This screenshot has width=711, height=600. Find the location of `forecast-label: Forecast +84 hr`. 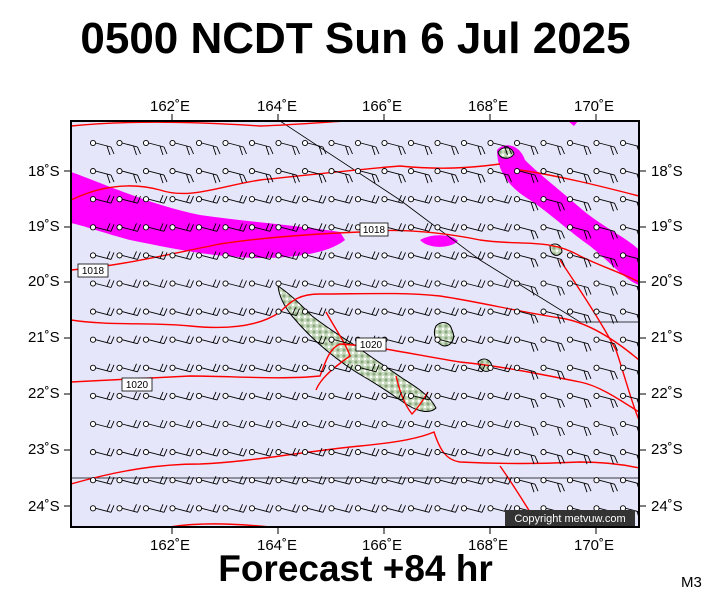

forecast-label: Forecast +84 hr is located at coordinates (355, 568).